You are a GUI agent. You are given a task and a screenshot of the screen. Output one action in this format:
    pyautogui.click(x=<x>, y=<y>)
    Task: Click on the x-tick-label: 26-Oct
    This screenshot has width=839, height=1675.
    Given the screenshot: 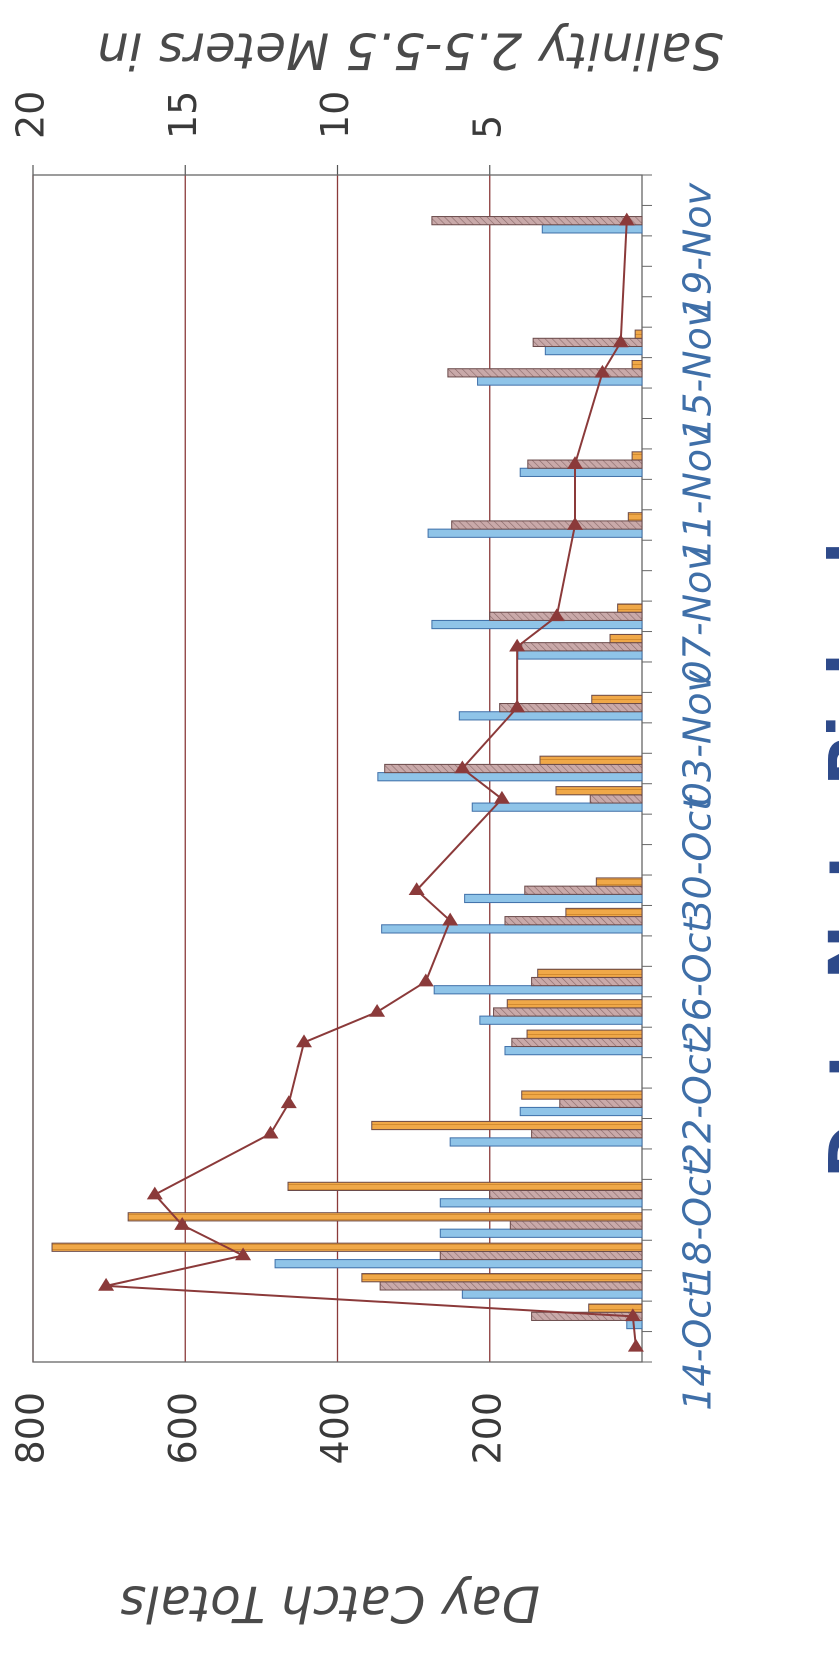 What is the action you would take?
    pyautogui.click(x=698, y=981)
    